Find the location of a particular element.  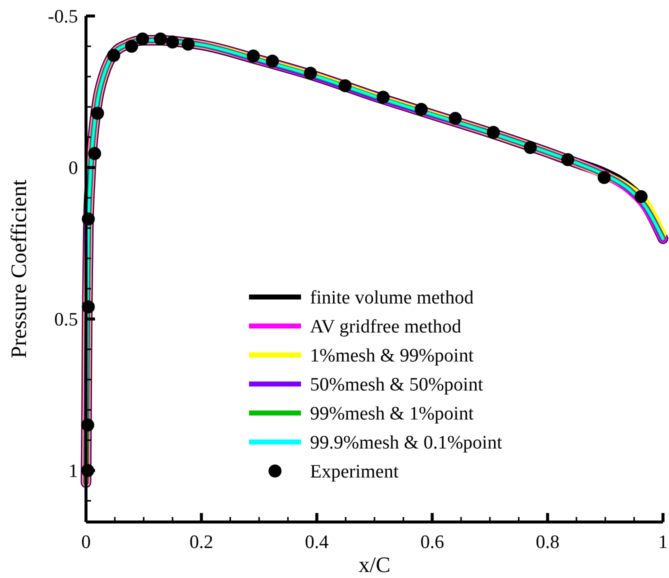

x-tick-label: 0.6 is located at coordinates (432, 542).